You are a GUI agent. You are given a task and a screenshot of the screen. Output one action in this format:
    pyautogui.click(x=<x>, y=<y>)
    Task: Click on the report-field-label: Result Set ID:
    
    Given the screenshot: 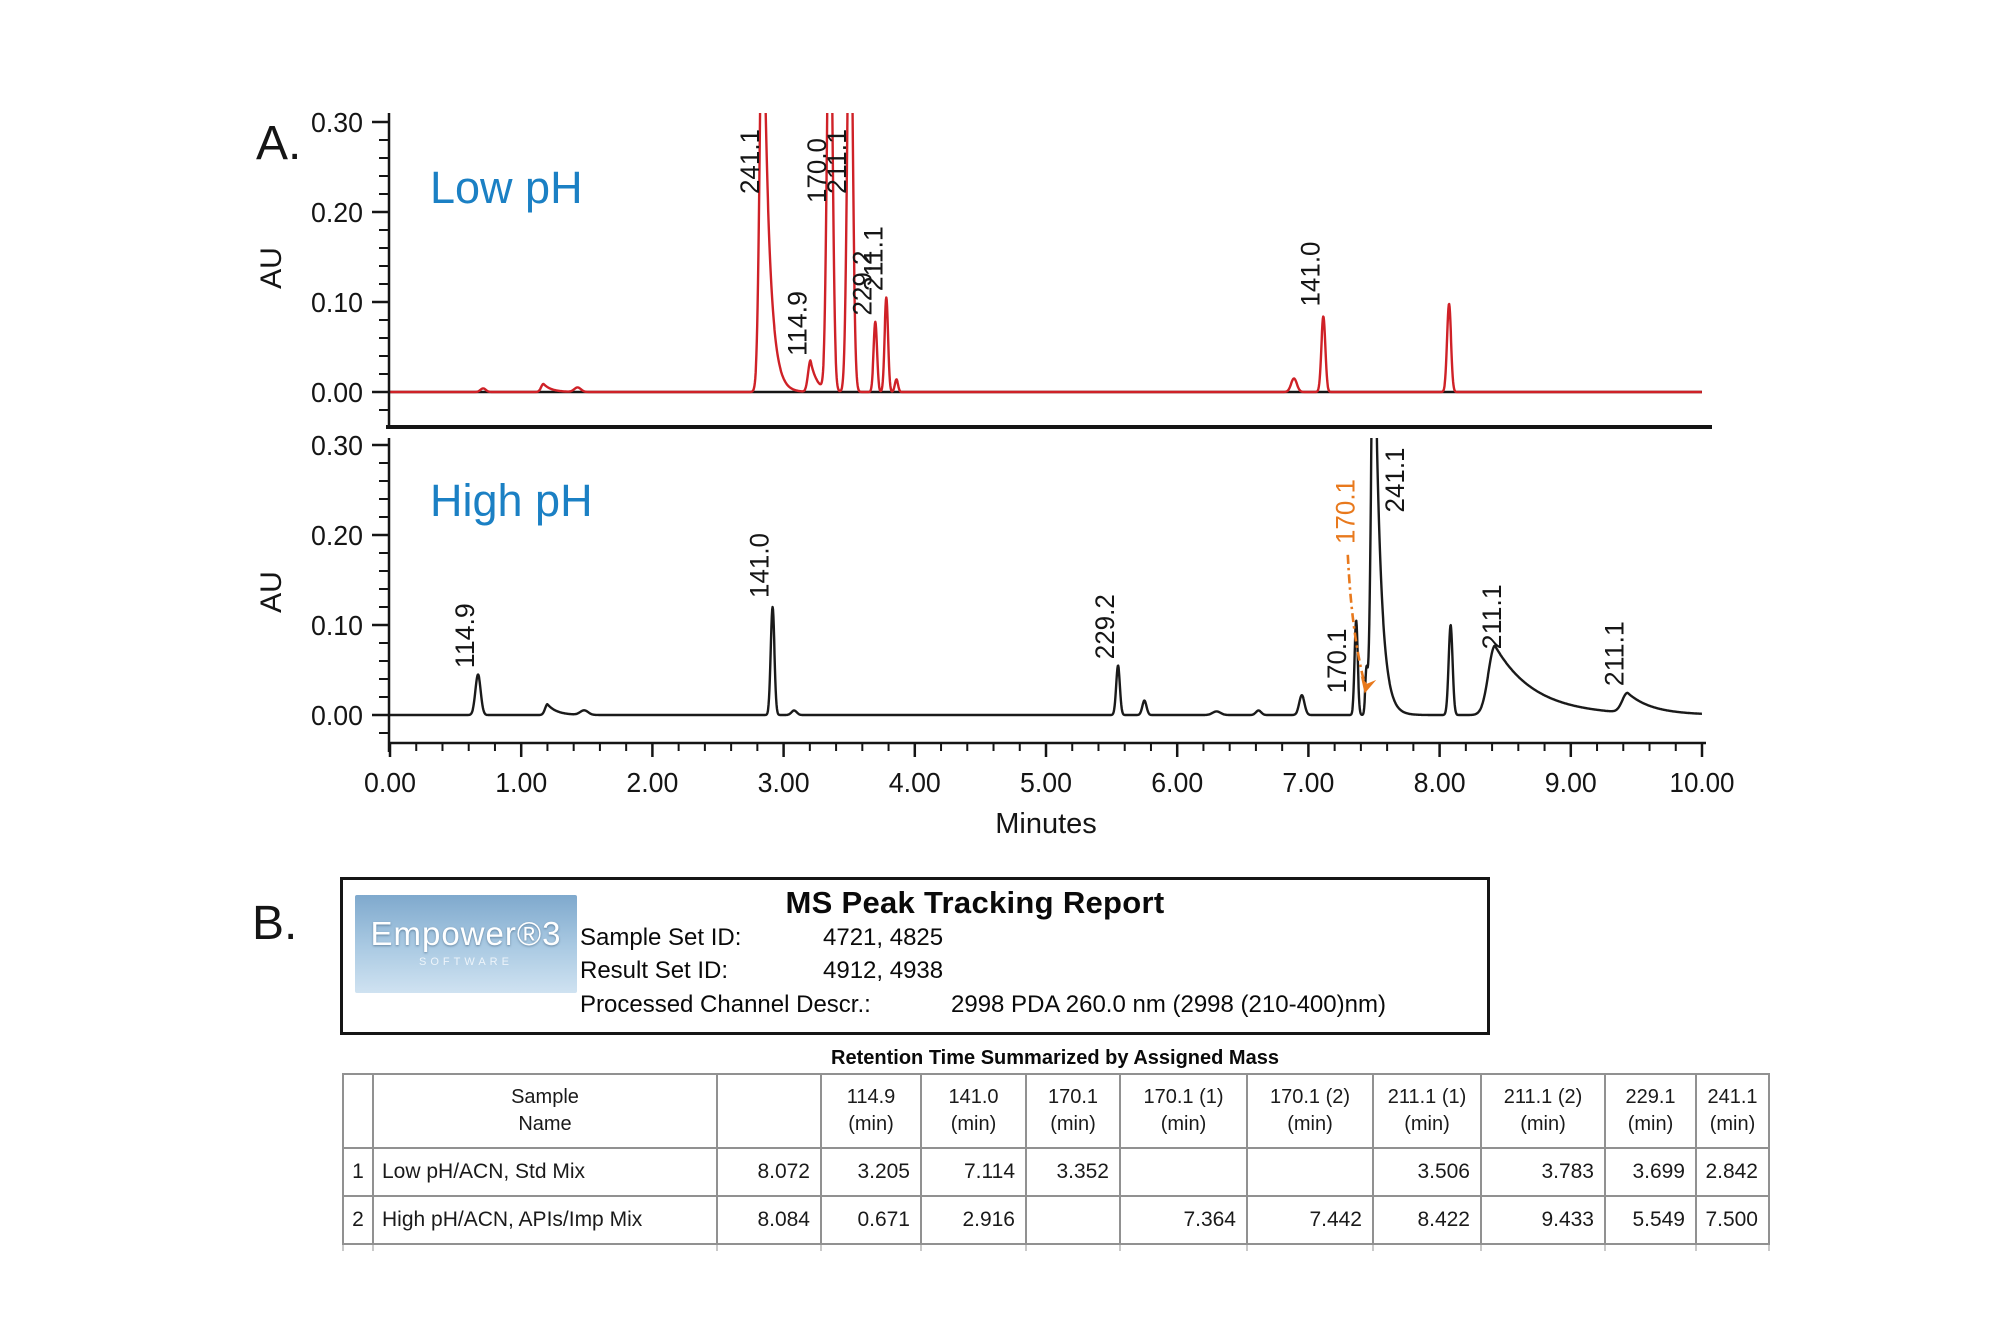 What is the action you would take?
    pyautogui.click(x=654, y=970)
    